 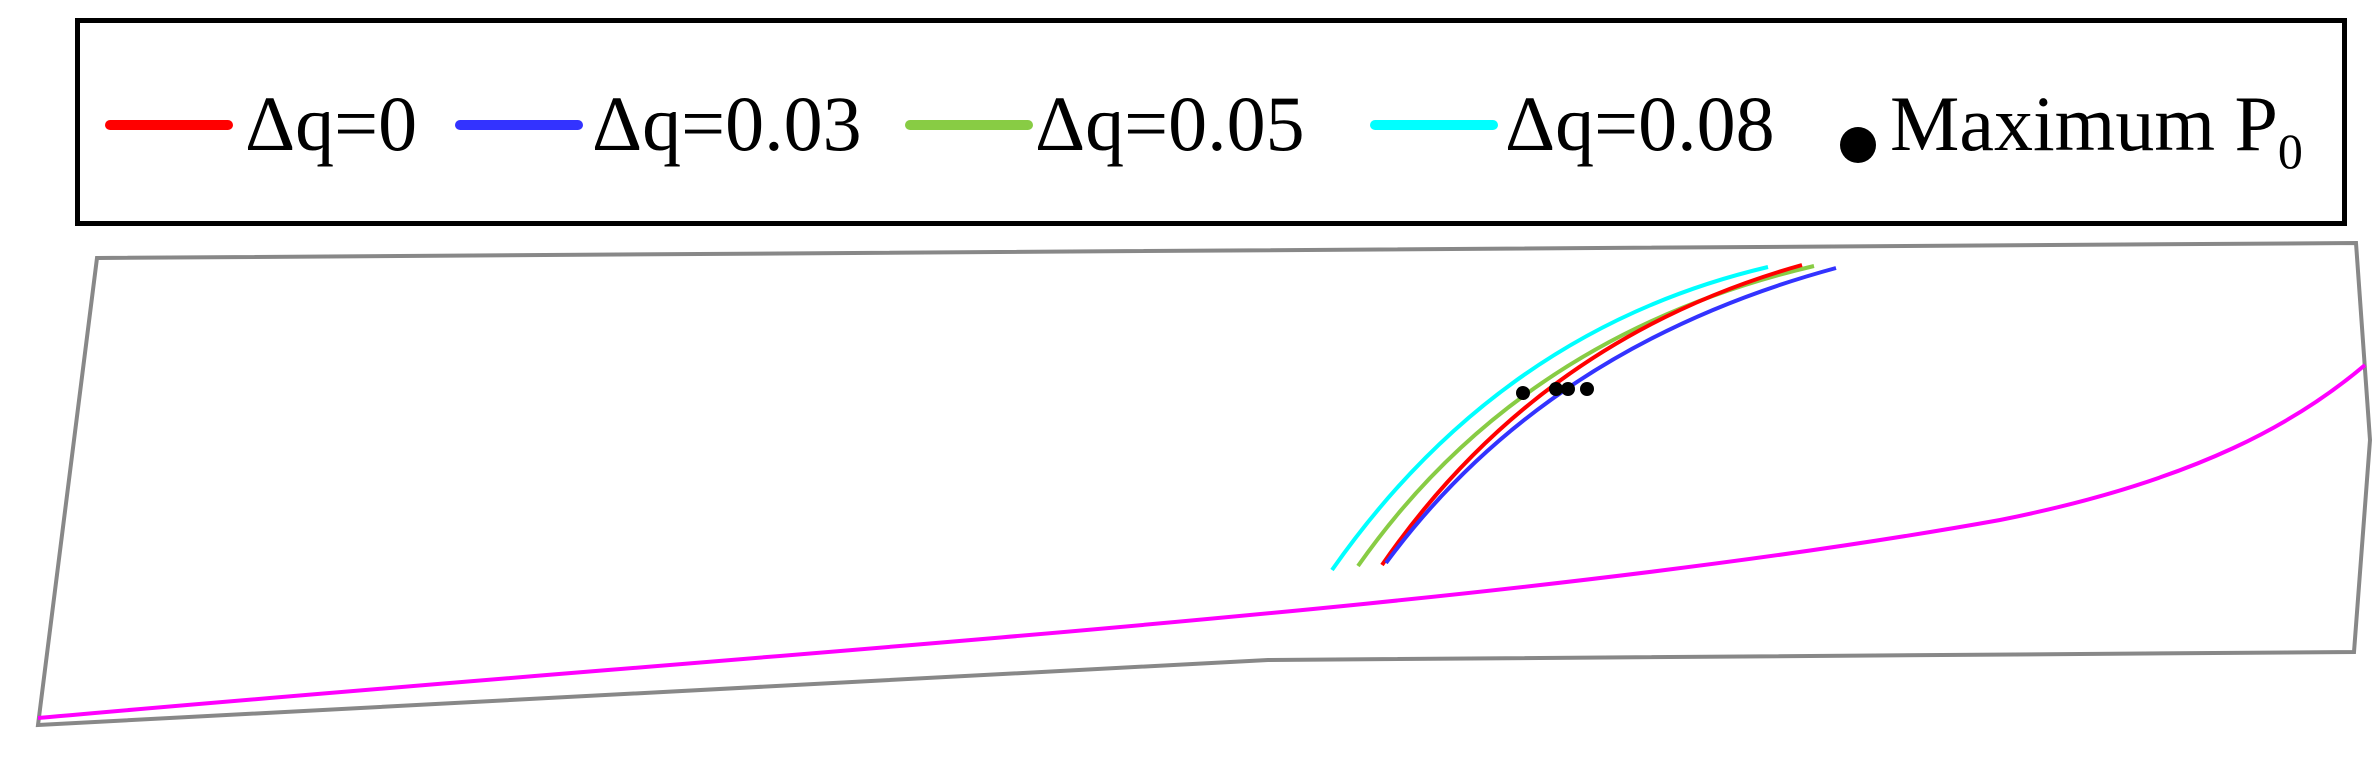 I want to click on legend-line-dq0, so click(x=169, y=125).